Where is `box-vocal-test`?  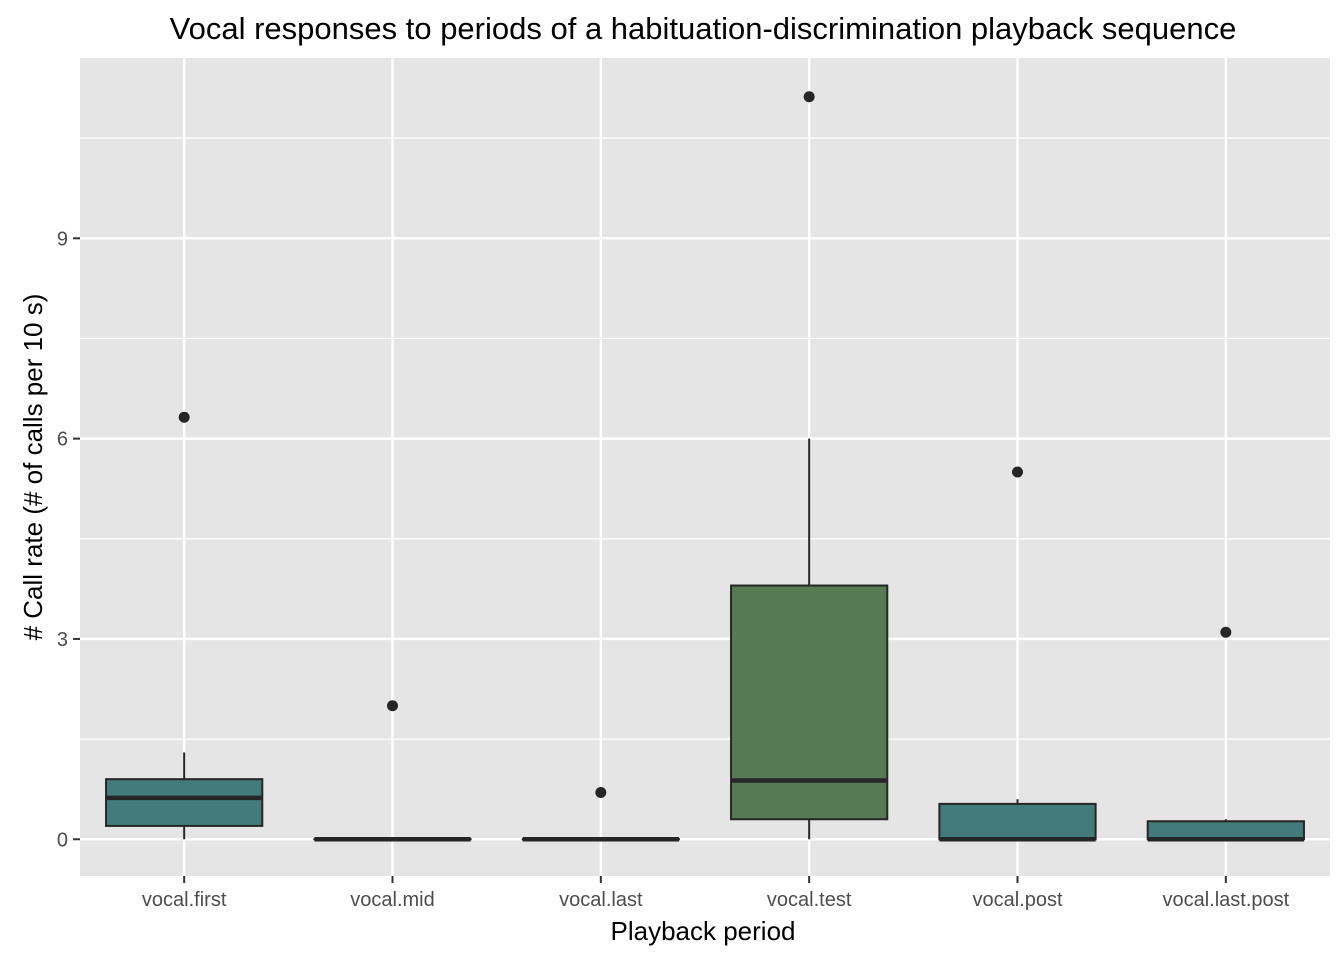 box-vocal-test is located at coordinates (809, 465).